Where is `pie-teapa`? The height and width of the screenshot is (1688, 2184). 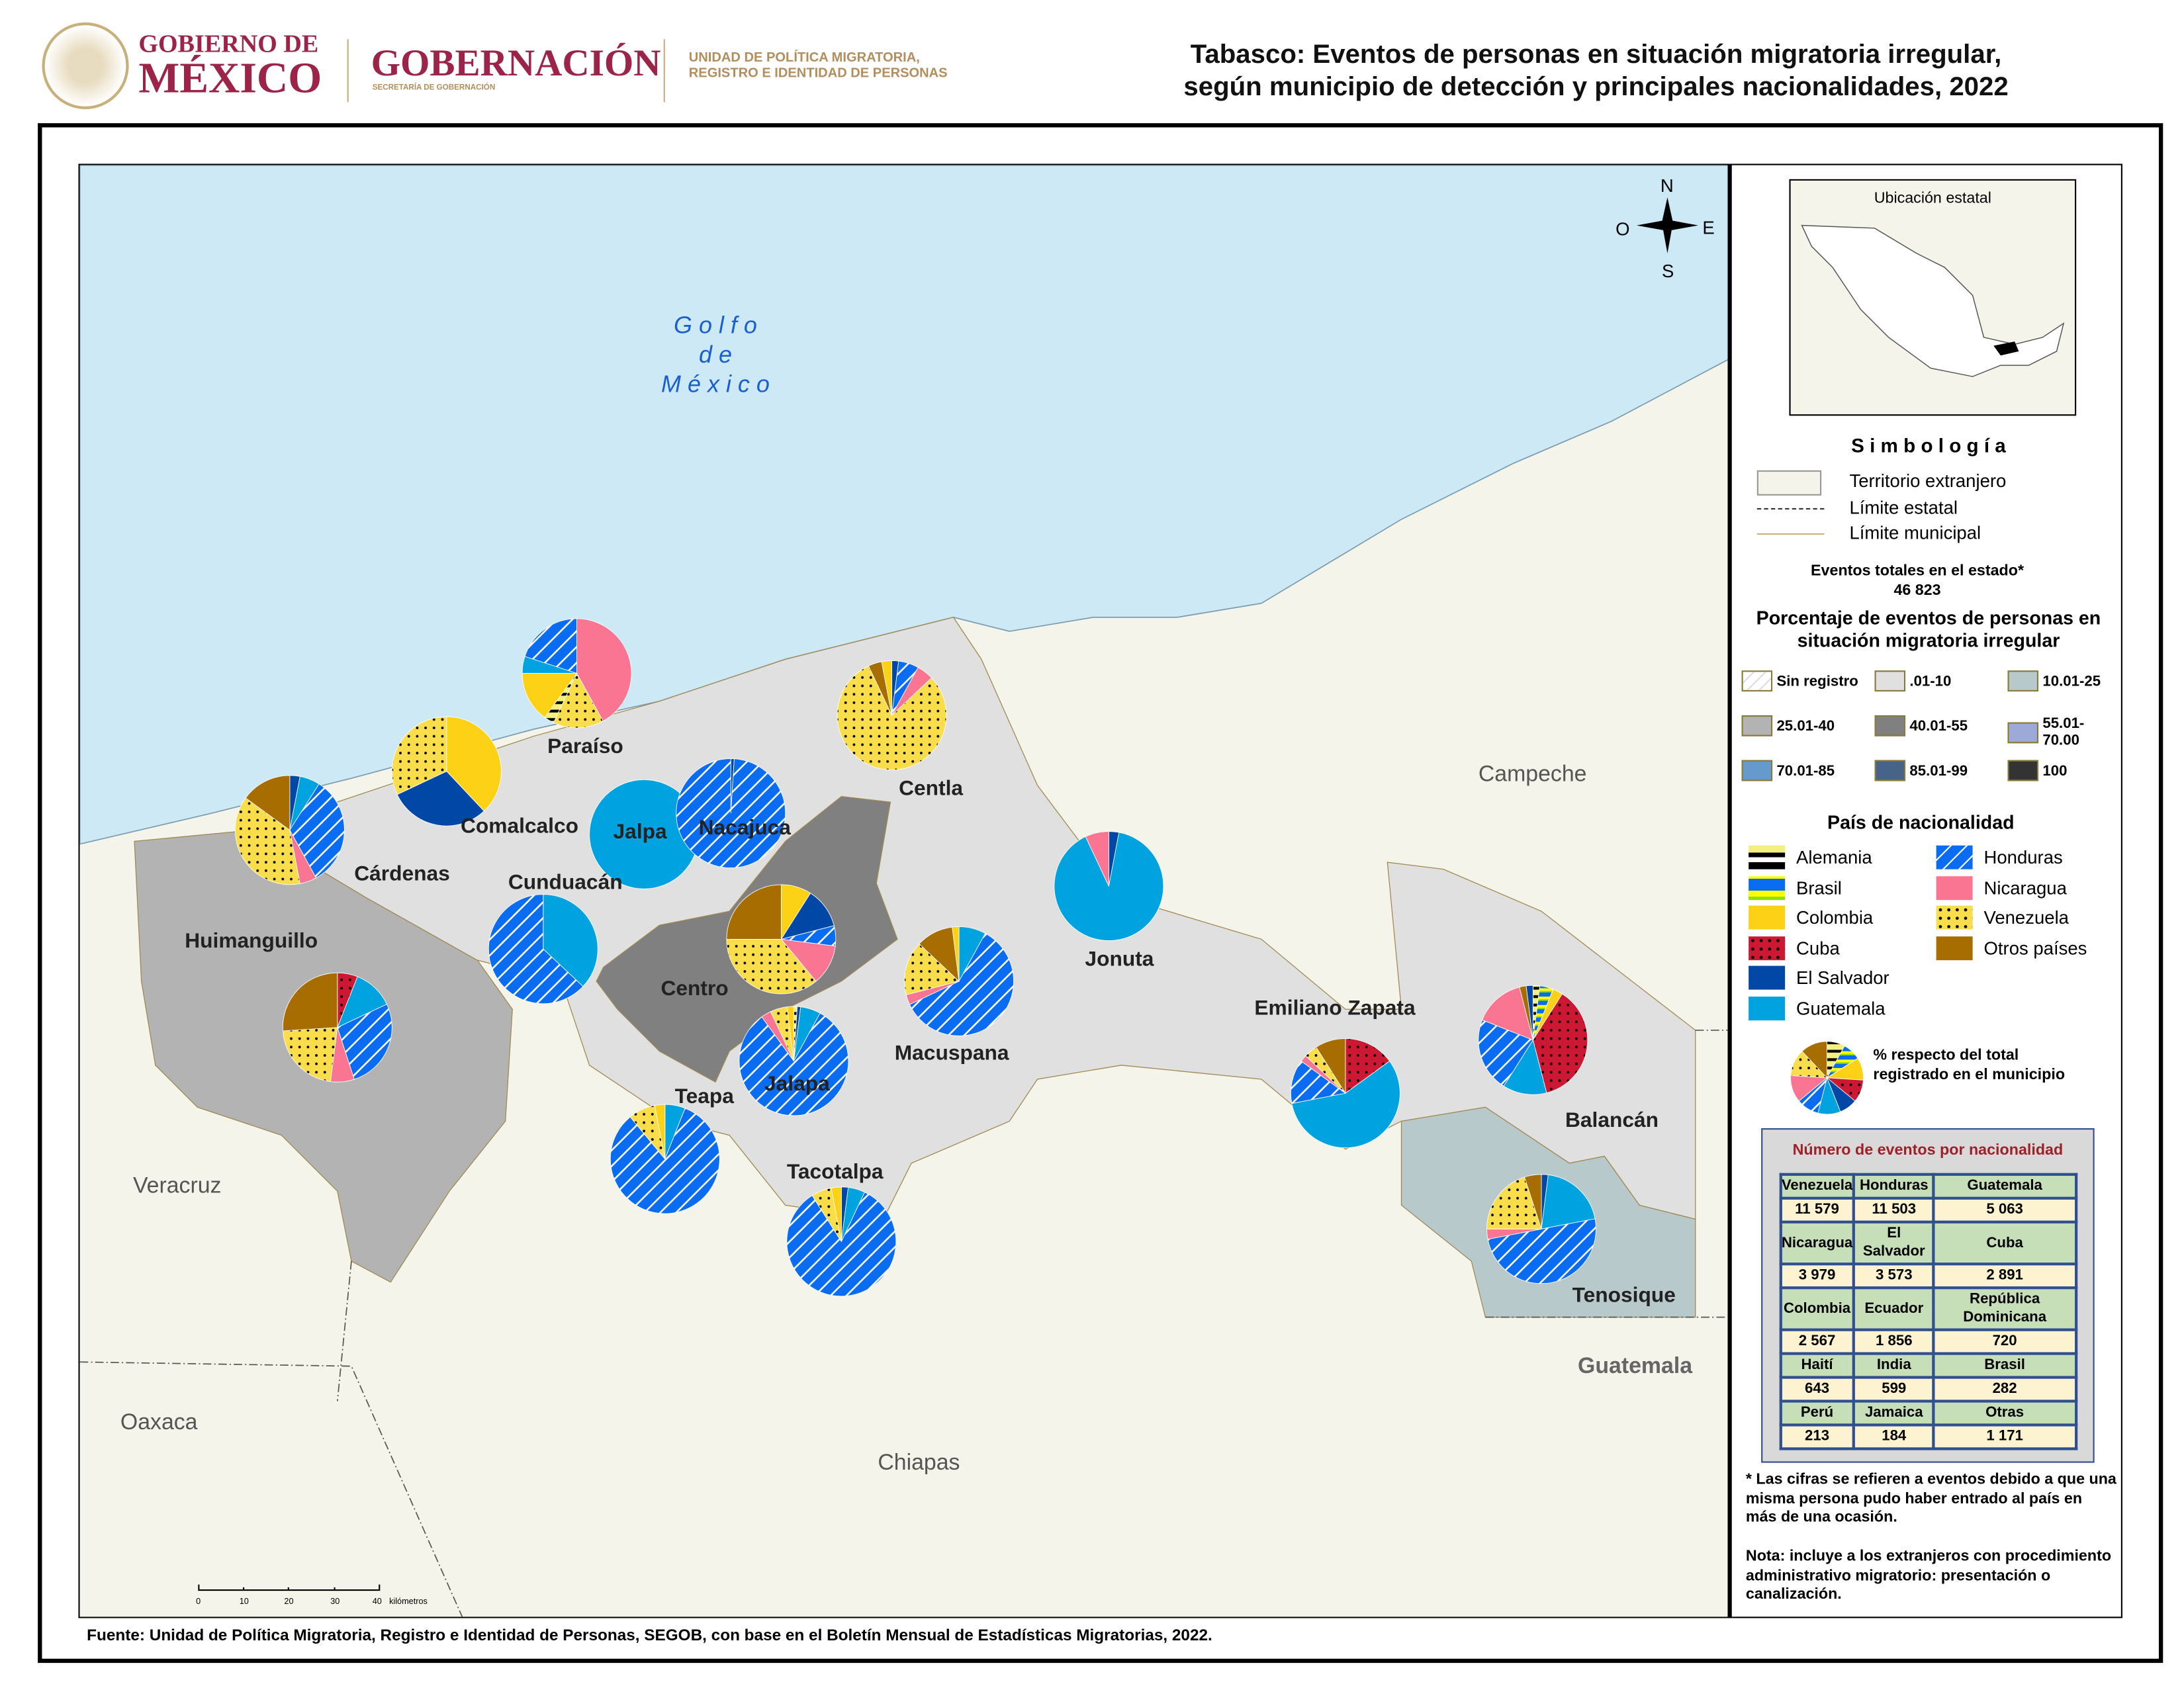 pie-teapa is located at coordinates (665, 1159).